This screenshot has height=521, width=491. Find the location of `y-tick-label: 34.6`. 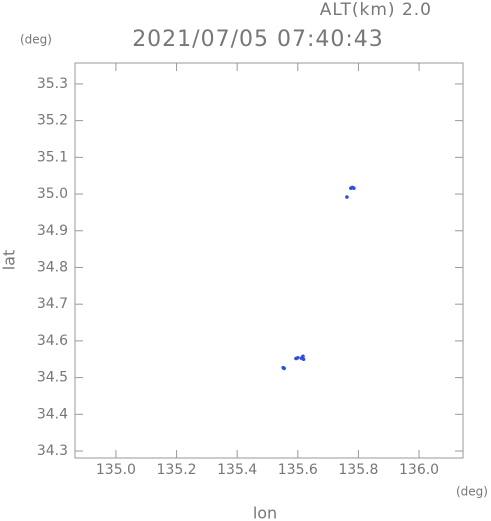

y-tick-label: 34.6 is located at coordinates (52, 341).